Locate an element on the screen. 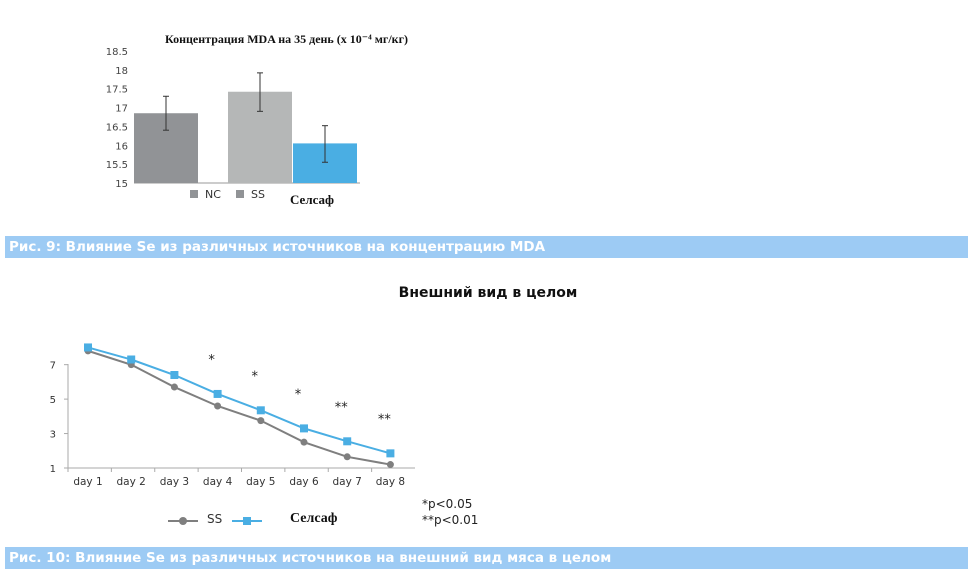 The image size is (976, 580). y-tick-label: 17 is located at coordinates (121, 109).